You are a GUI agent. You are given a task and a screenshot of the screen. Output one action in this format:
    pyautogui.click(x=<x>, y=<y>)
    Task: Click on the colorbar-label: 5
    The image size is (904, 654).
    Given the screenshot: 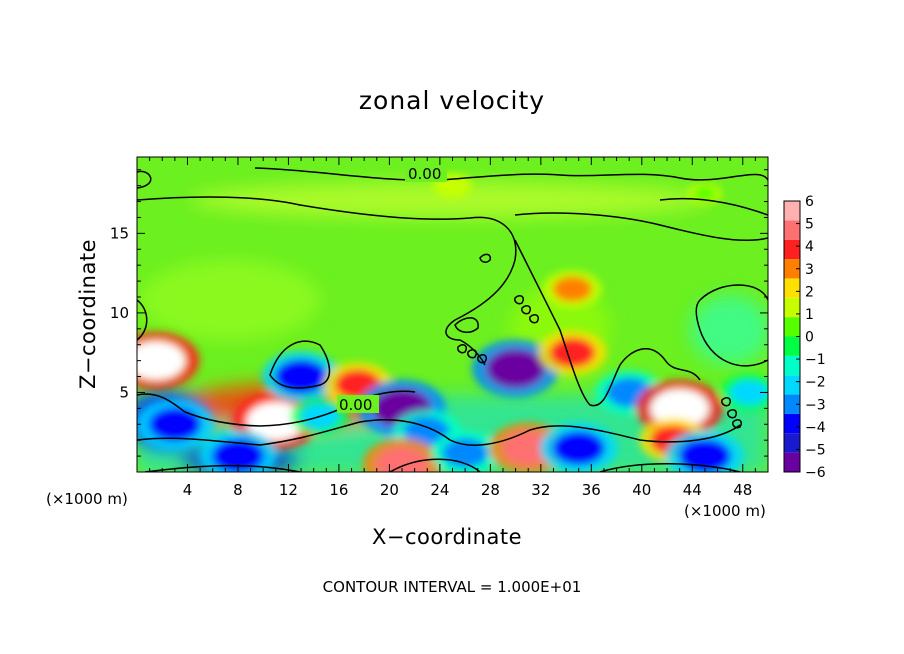 What is the action you would take?
    pyautogui.click(x=809, y=225)
    